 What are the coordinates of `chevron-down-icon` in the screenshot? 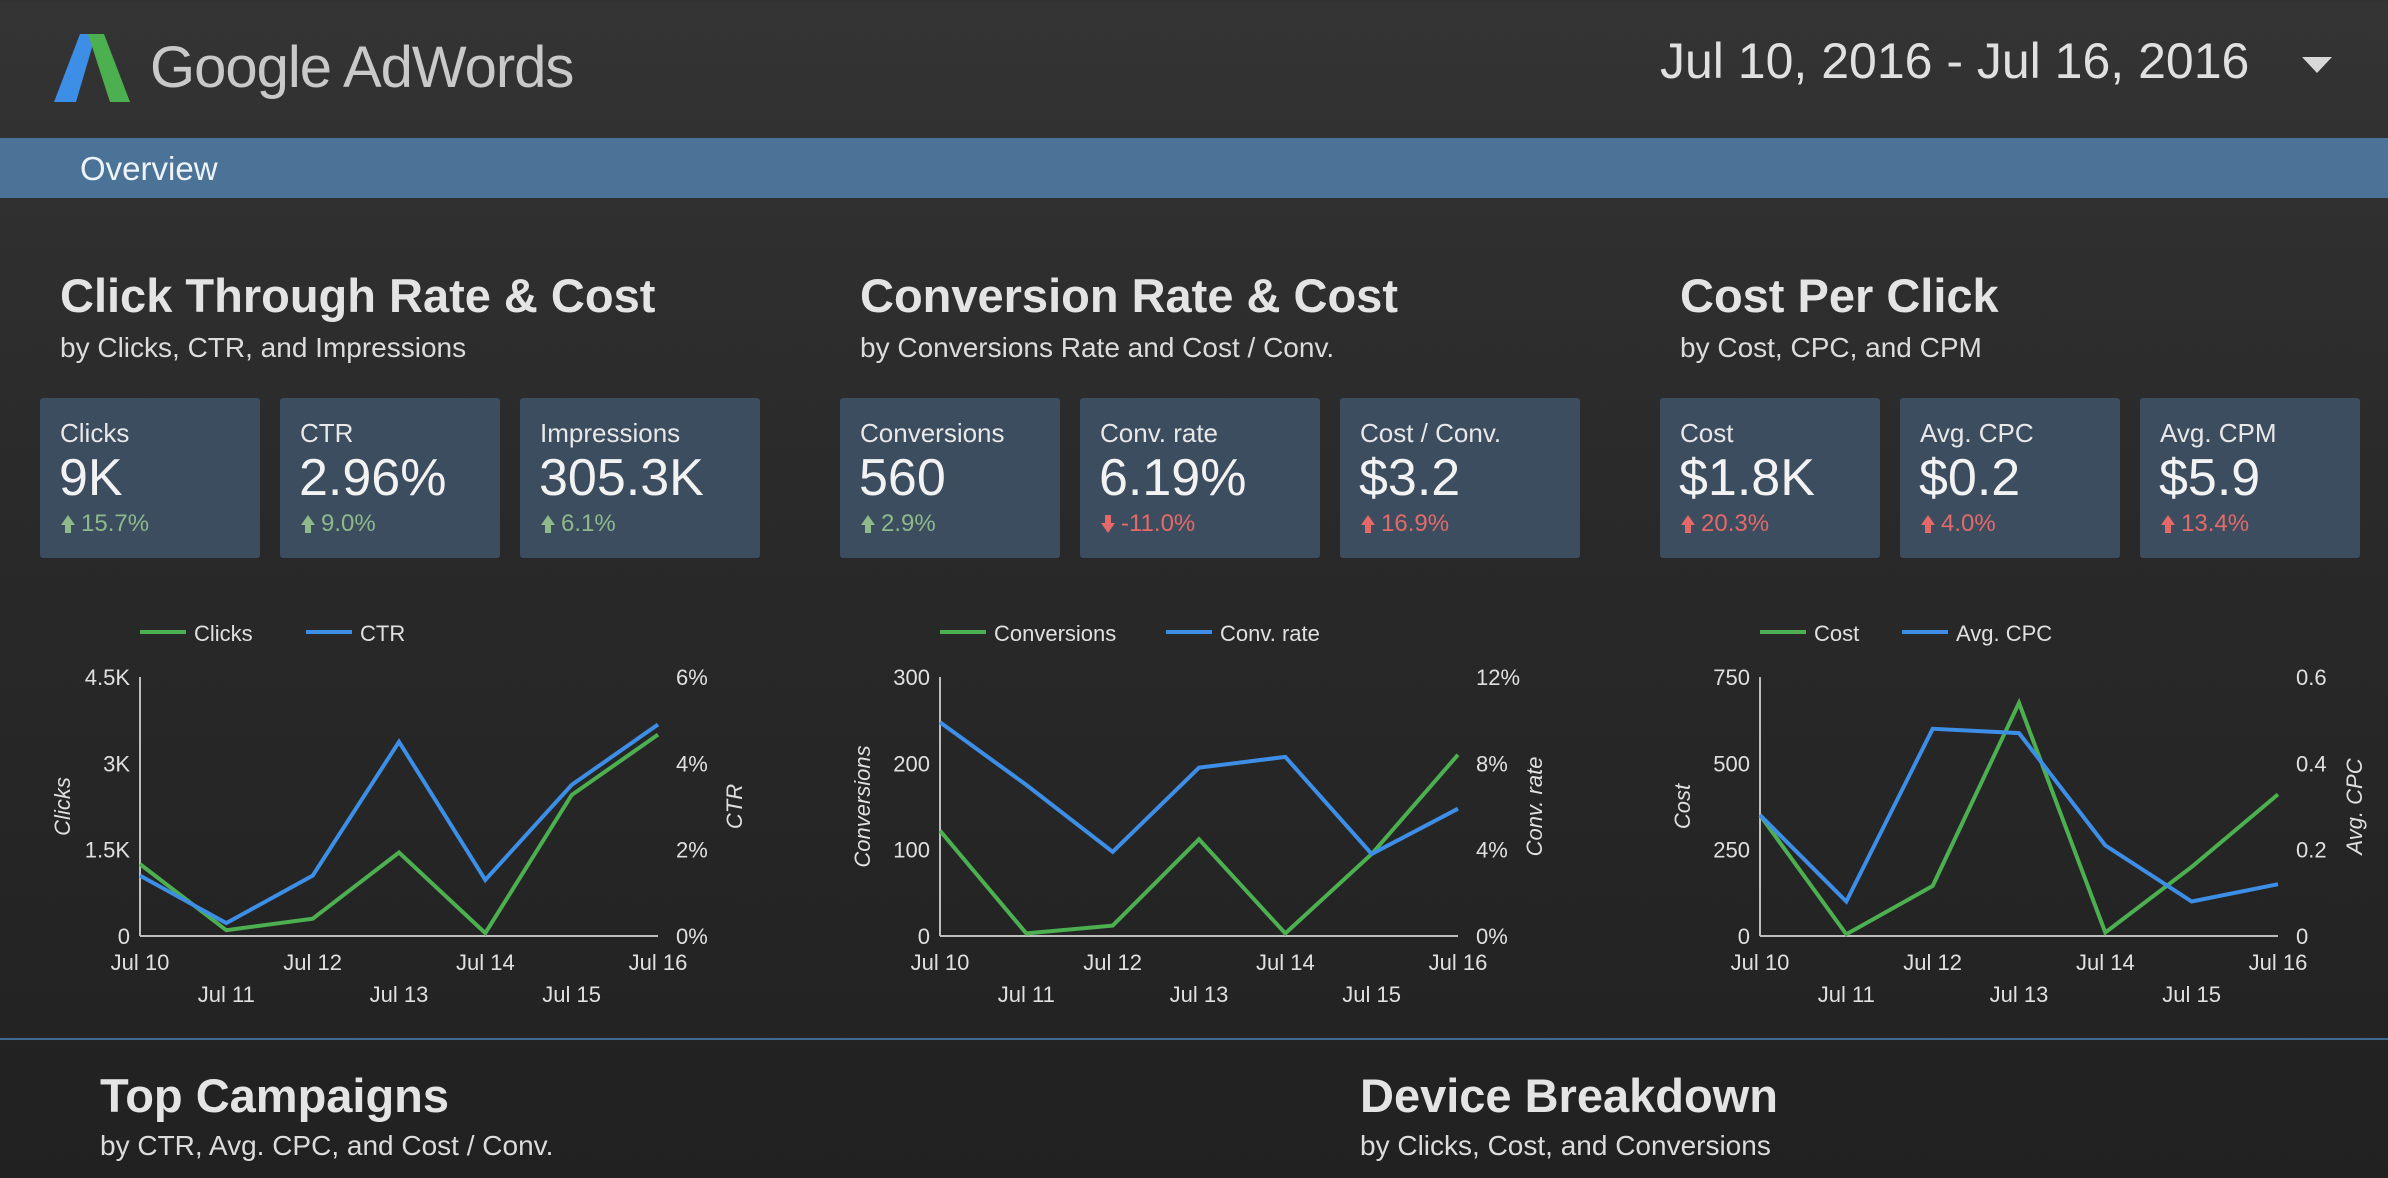 It's located at (2317, 65).